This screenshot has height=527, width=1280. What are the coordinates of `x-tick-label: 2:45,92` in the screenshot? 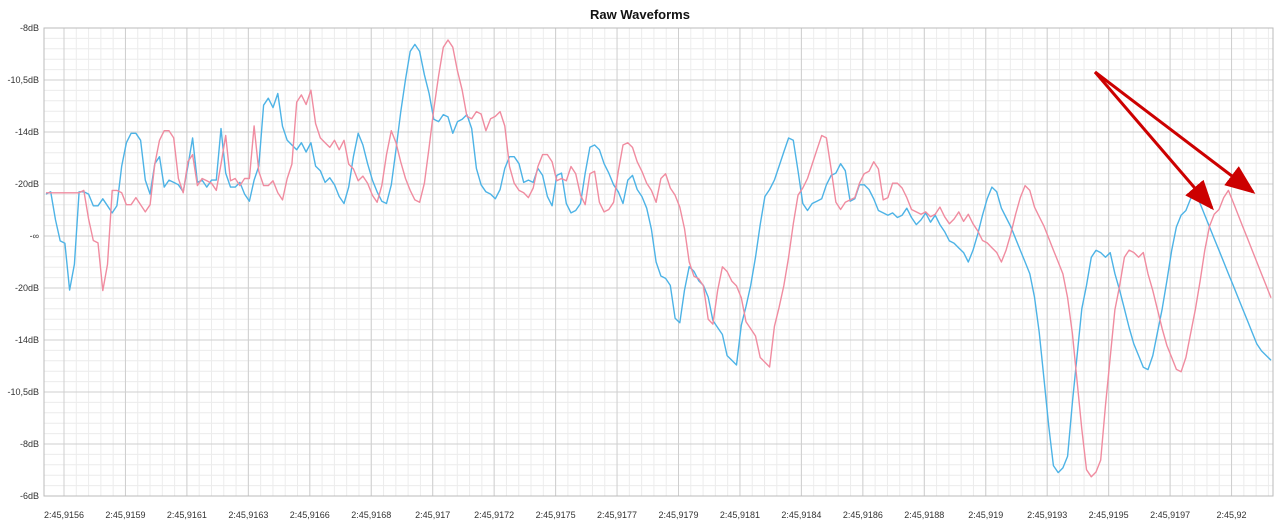 It's located at (1232, 515).